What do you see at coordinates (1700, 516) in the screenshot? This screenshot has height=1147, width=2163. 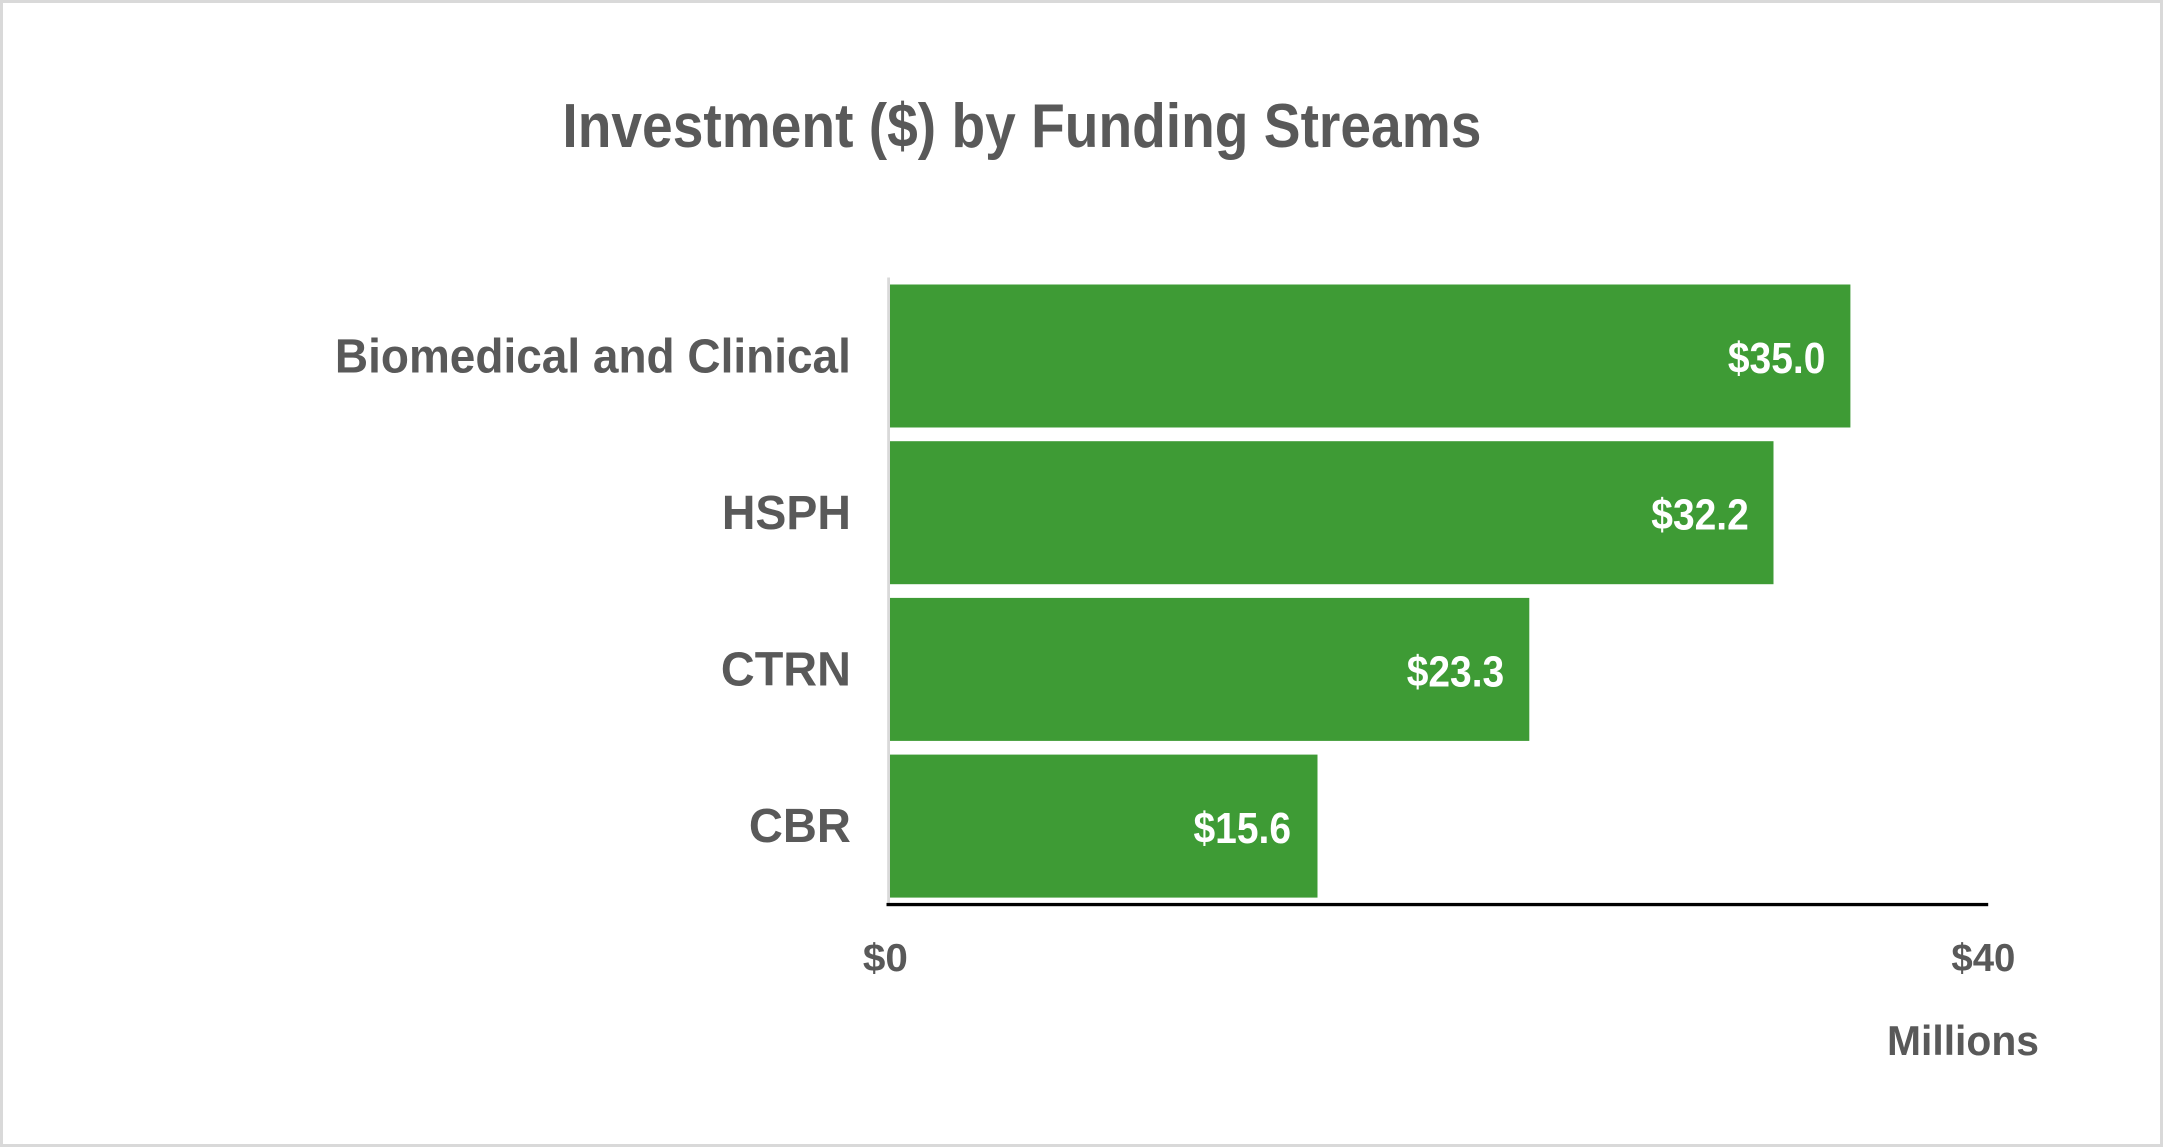 I see `svg-text: $32.2` at bounding box center [1700, 516].